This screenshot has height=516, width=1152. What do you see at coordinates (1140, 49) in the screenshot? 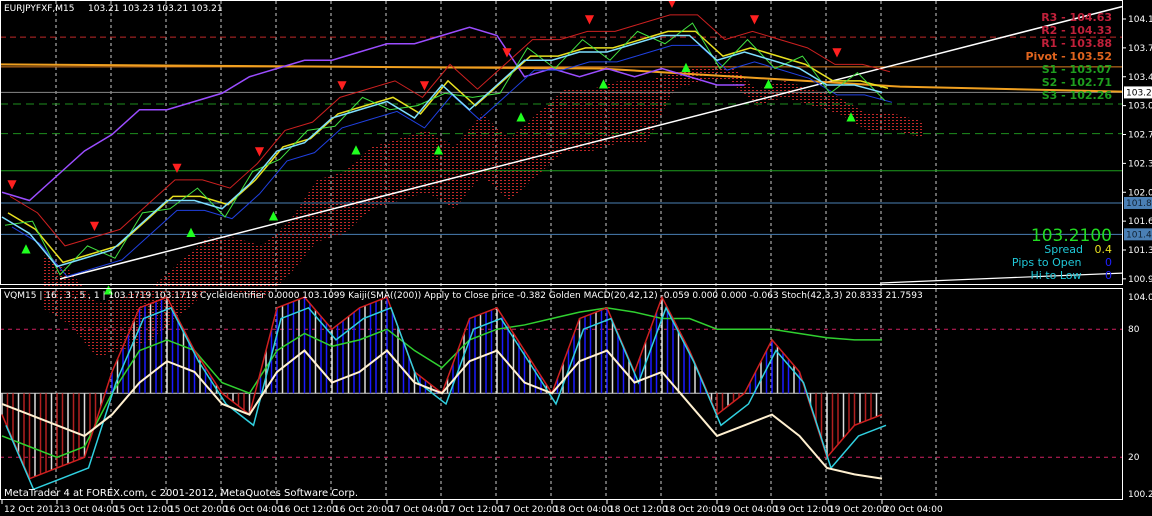
I see `y-tick-label: 103.75` at bounding box center [1140, 49].